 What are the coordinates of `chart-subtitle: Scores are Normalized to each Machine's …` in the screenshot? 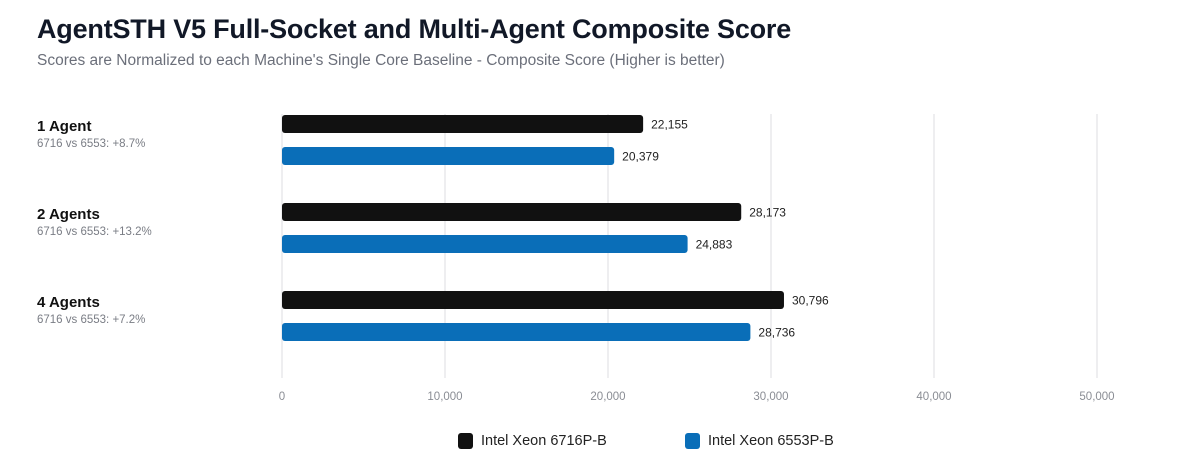 It's located at (381, 60).